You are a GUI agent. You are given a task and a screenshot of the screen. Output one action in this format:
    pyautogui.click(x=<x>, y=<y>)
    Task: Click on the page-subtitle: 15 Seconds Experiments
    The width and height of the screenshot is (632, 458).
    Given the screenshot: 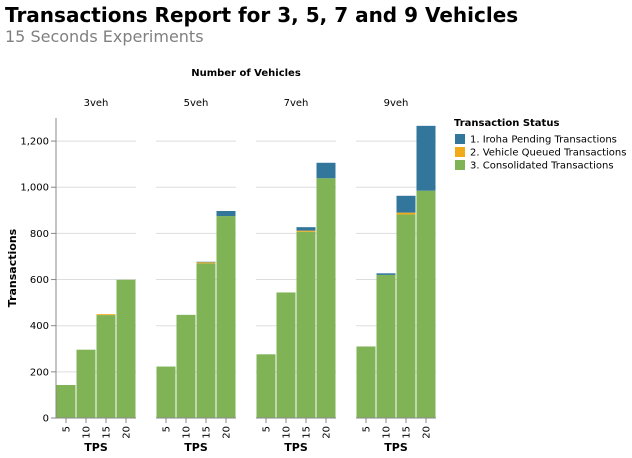 What is the action you would take?
    pyautogui.click(x=104, y=36)
    